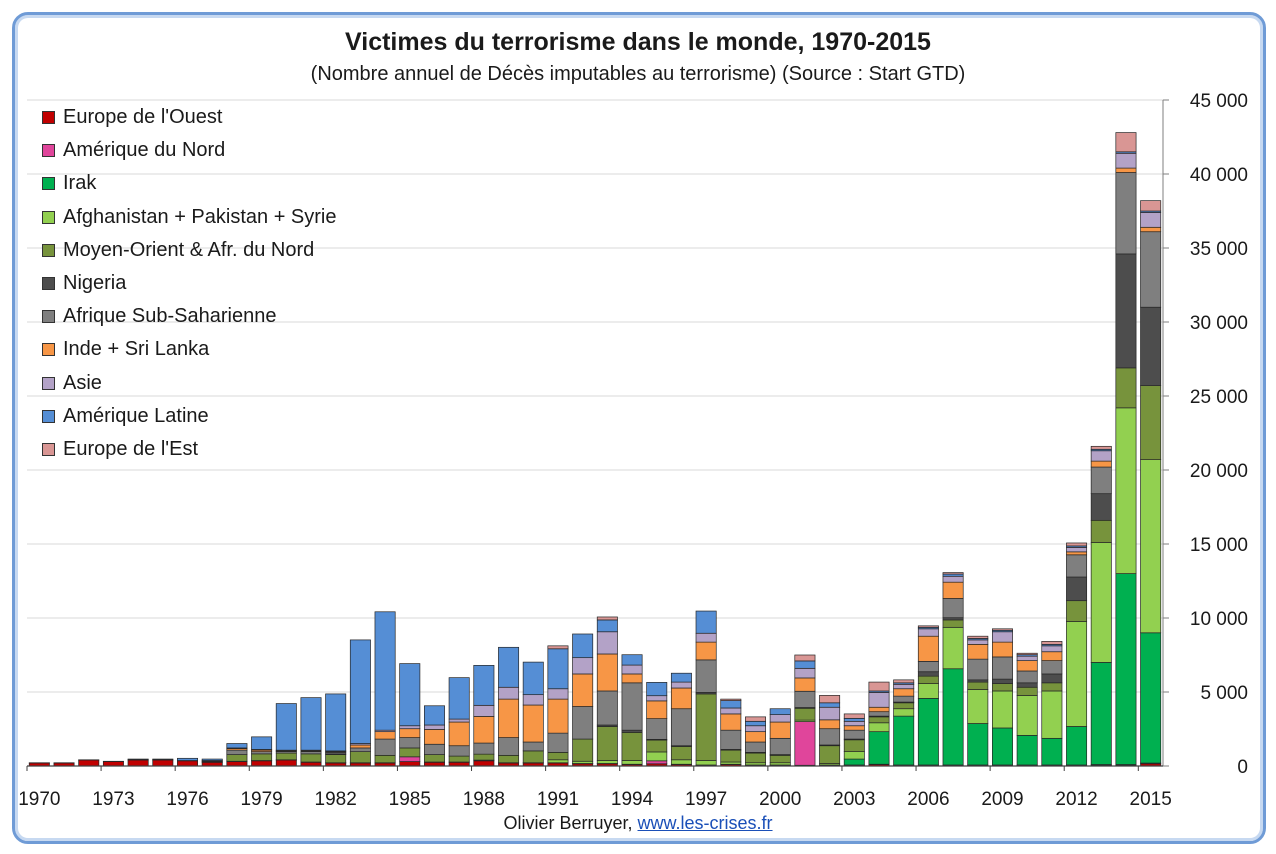 This screenshot has height=854, width=1276. I want to click on x-tick-label: 2003, so click(854, 799).